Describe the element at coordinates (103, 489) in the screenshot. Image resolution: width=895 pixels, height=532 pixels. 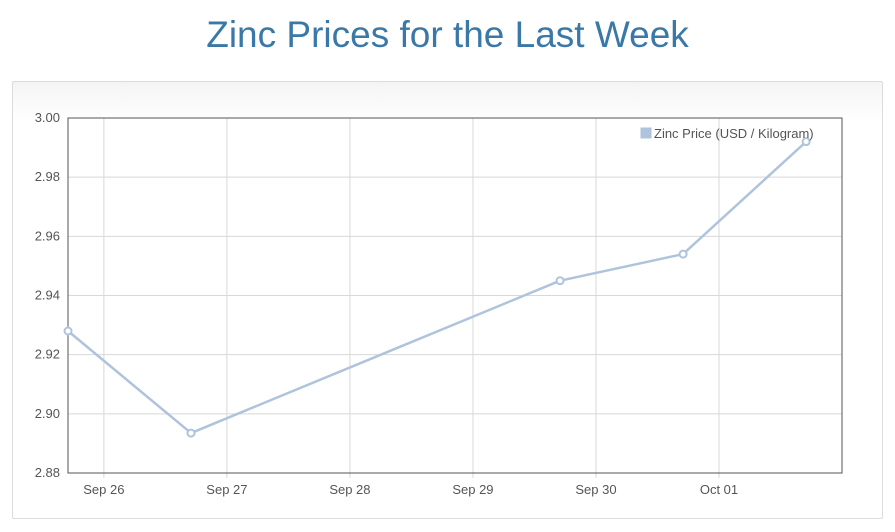
I see `x-tick-label: Sep 26` at that location.